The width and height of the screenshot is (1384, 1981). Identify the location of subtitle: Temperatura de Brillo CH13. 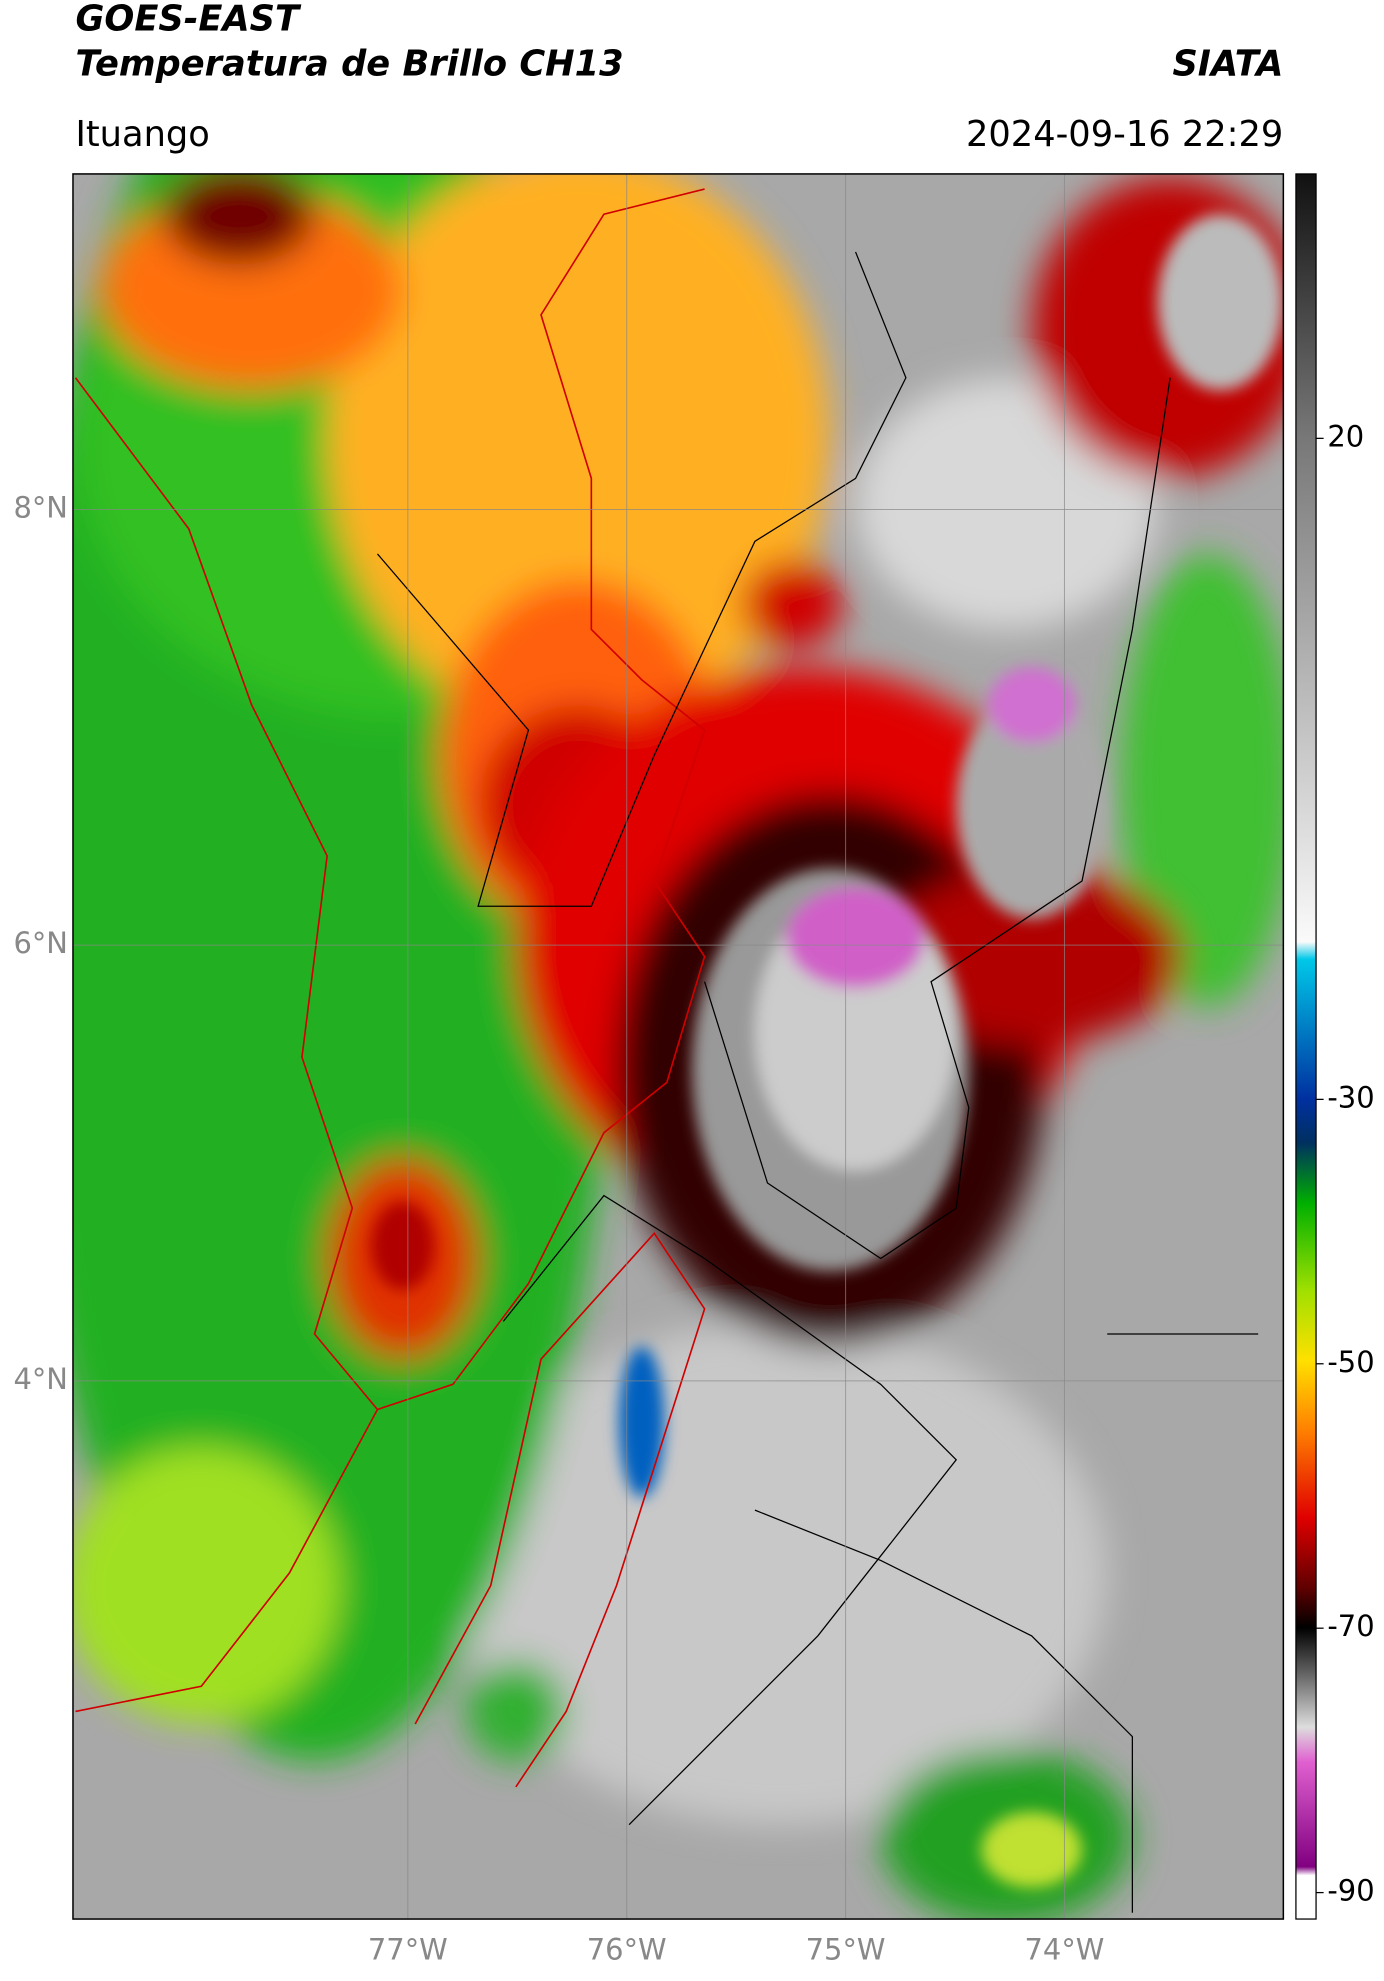
(349, 64).